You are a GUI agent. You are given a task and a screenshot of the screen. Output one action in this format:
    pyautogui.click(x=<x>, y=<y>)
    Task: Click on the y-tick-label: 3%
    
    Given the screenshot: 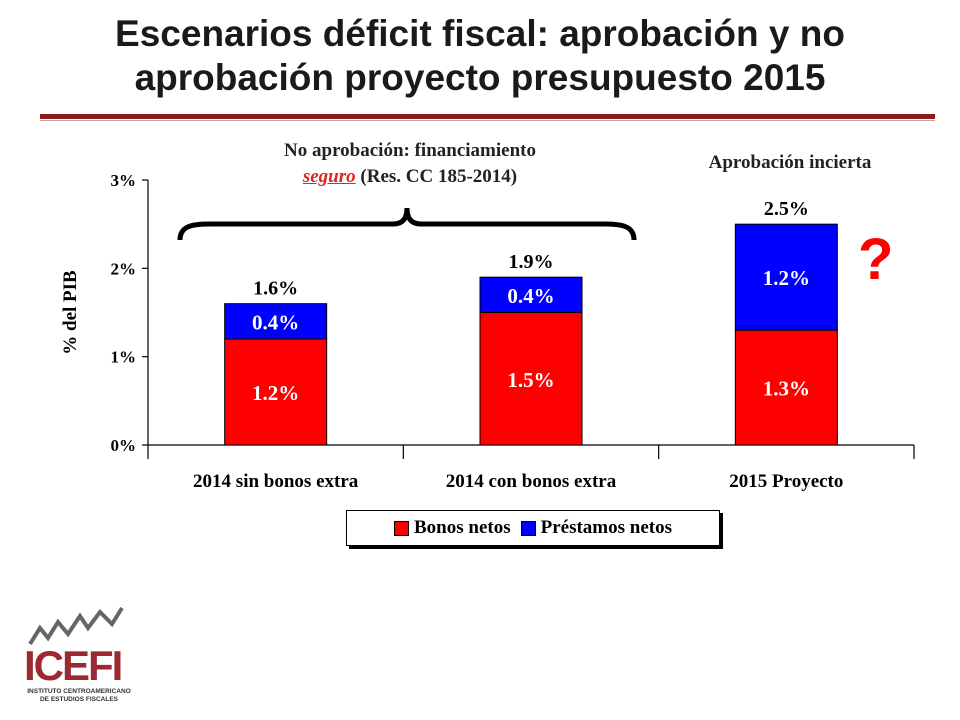 What is the action you would take?
    pyautogui.click(x=124, y=180)
    